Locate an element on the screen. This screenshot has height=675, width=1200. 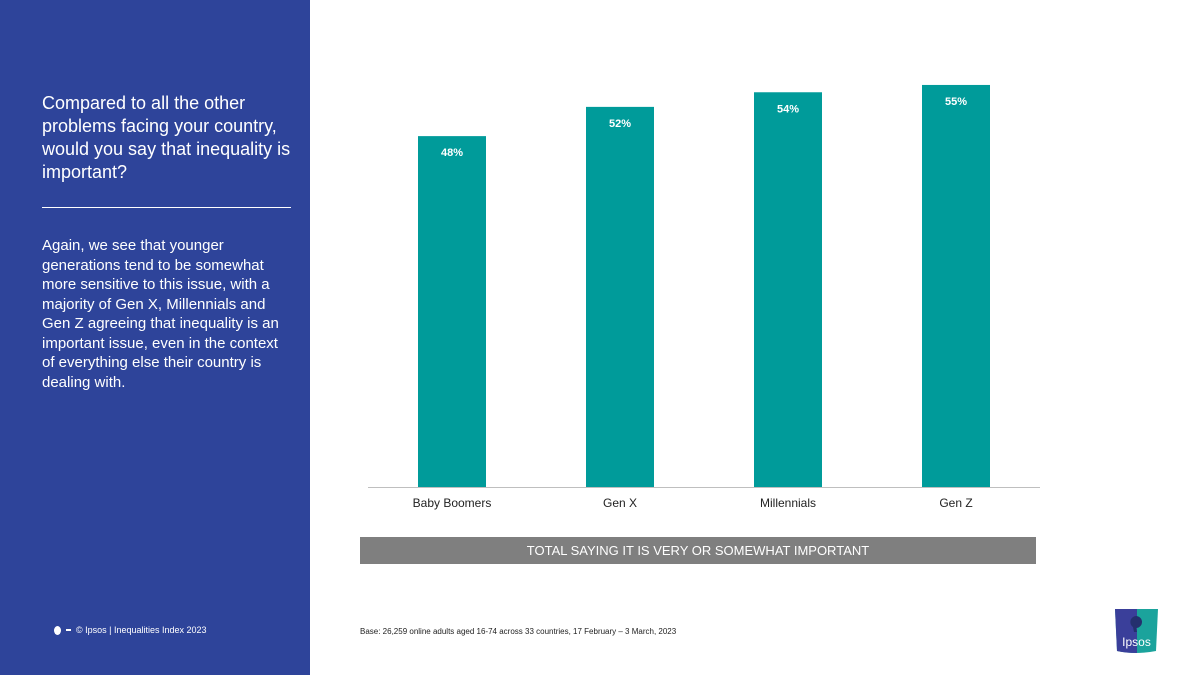
footer-text: © Ipsos | Inequalities Index 2023 is located at coordinates (141, 630).